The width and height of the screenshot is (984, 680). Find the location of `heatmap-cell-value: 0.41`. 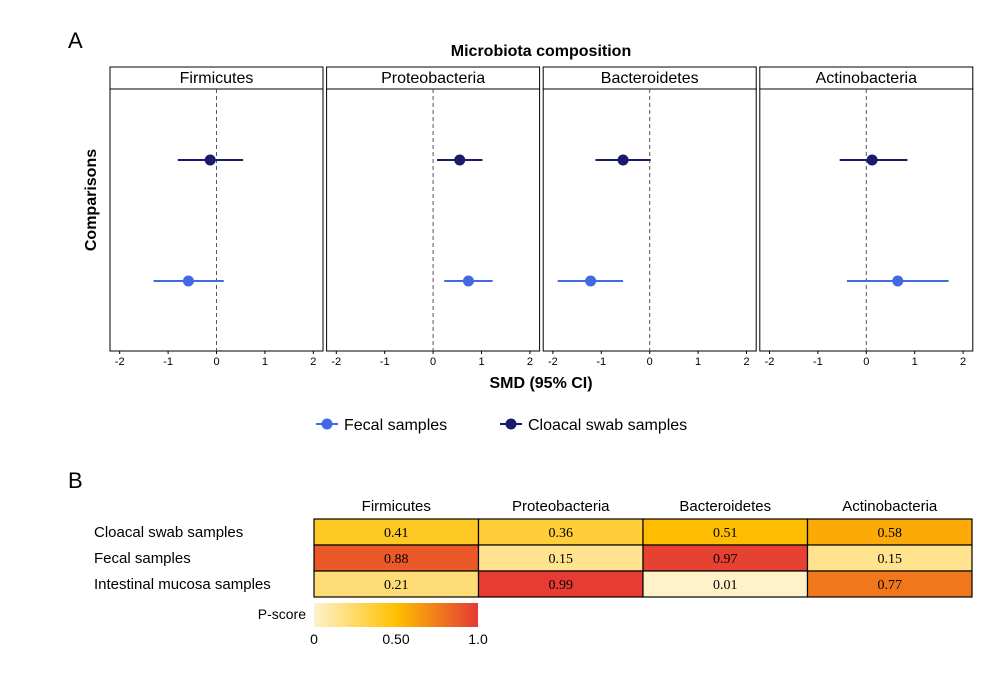

heatmap-cell-value: 0.41 is located at coordinates (396, 533).